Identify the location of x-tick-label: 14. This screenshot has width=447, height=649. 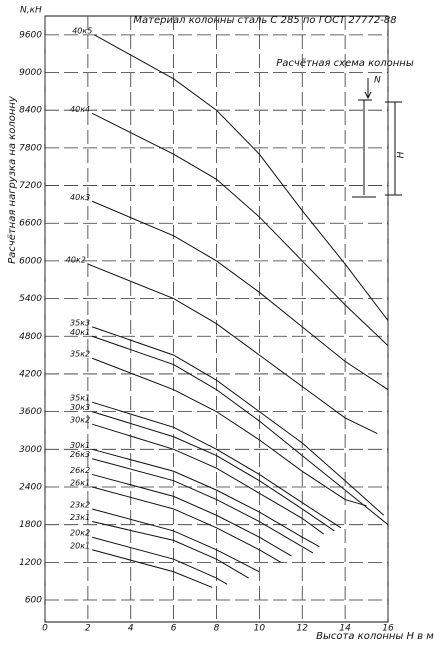
(345, 629).